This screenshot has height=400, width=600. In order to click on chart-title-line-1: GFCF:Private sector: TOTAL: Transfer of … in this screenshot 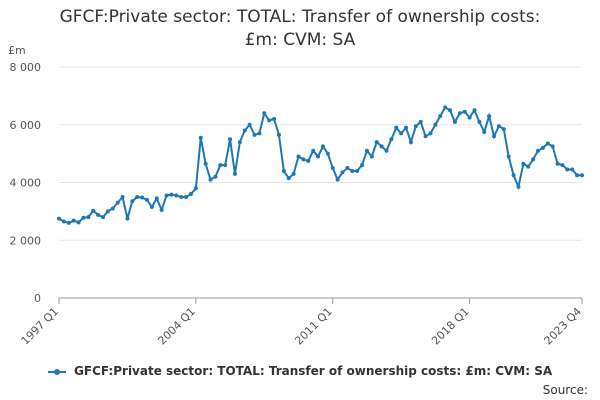, I will do `click(300, 17)`.